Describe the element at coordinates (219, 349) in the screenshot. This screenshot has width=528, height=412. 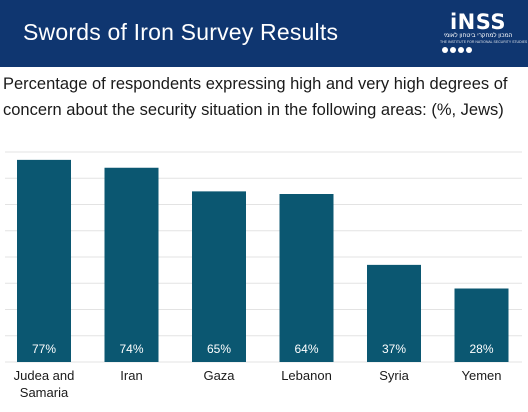
I see `bar-value-label: 65%` at that location.